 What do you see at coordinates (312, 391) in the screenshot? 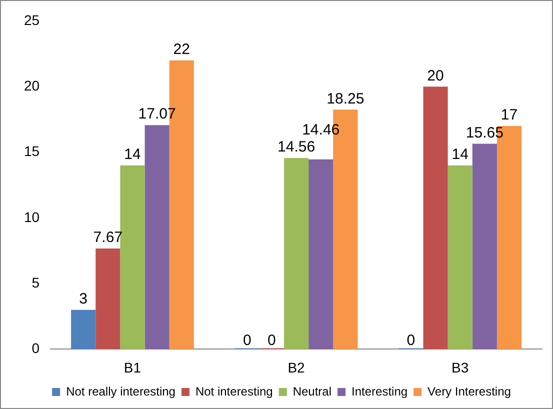
I see `legend-label: Neutral` at bounding box center [312, 391].